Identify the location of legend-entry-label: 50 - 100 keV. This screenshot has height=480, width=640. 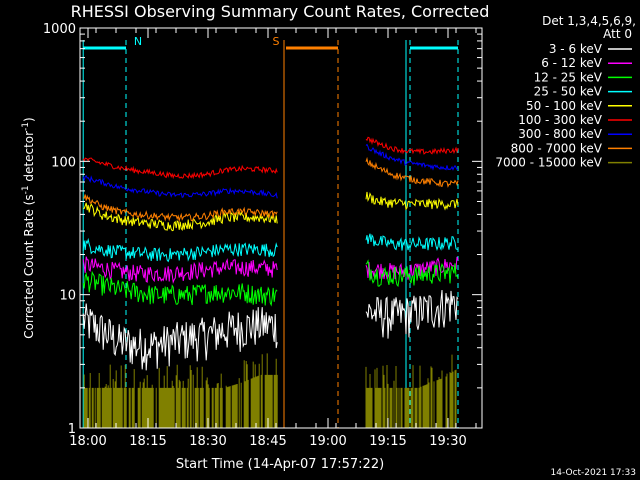
(564, 106).